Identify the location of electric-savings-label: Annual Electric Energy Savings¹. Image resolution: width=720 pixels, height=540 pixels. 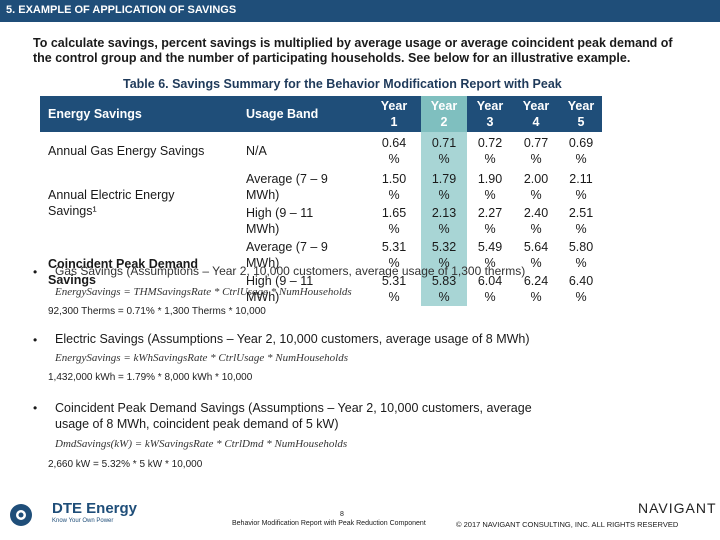
(111, 203).